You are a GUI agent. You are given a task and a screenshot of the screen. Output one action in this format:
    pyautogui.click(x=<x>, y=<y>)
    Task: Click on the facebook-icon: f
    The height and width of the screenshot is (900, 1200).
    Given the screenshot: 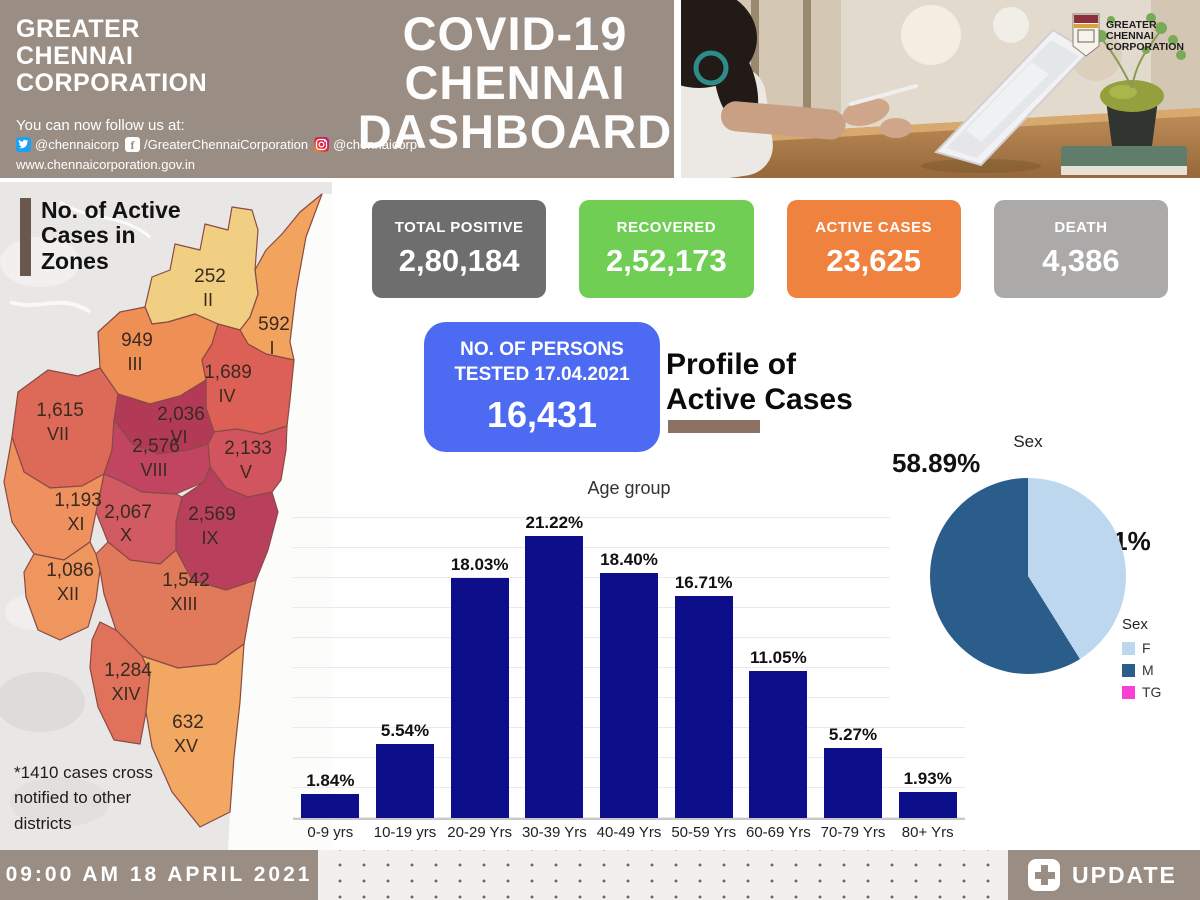 What is the action you would take?
    pyautogui.click(x=133, y=144)
    